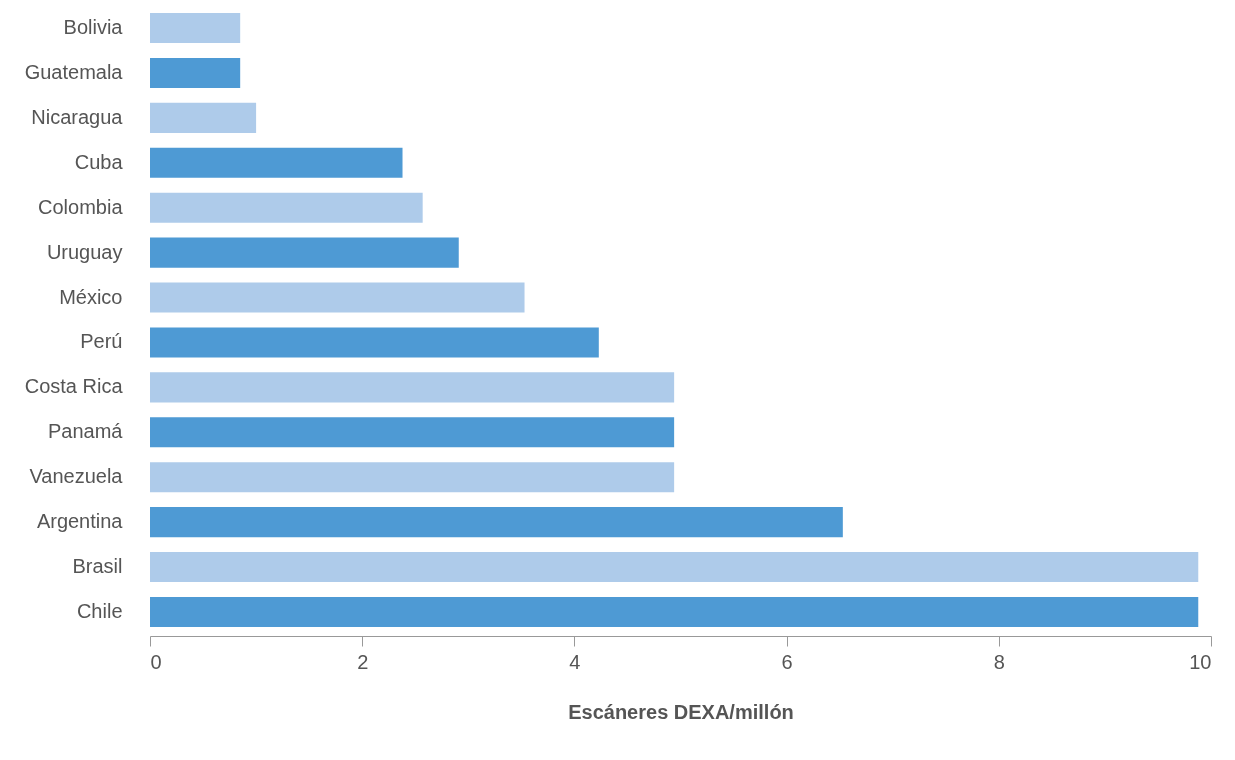 This screenshot has height=760, width=1235. I want to click on y-tick-label: Bolivia, so click(93, 27).